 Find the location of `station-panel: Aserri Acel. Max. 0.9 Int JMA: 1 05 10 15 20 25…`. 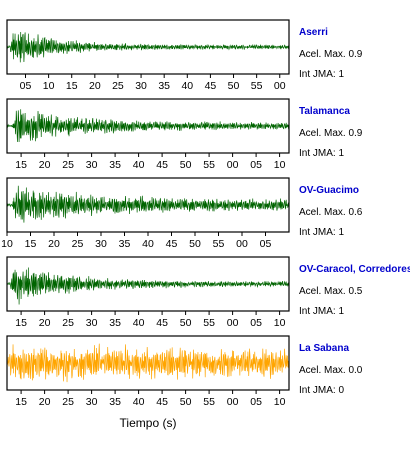

station-panel: Aserri Acel. Max. 0.9 Int JMA: 1 05 10 15 20 25… is located at coordinates (184, 55).